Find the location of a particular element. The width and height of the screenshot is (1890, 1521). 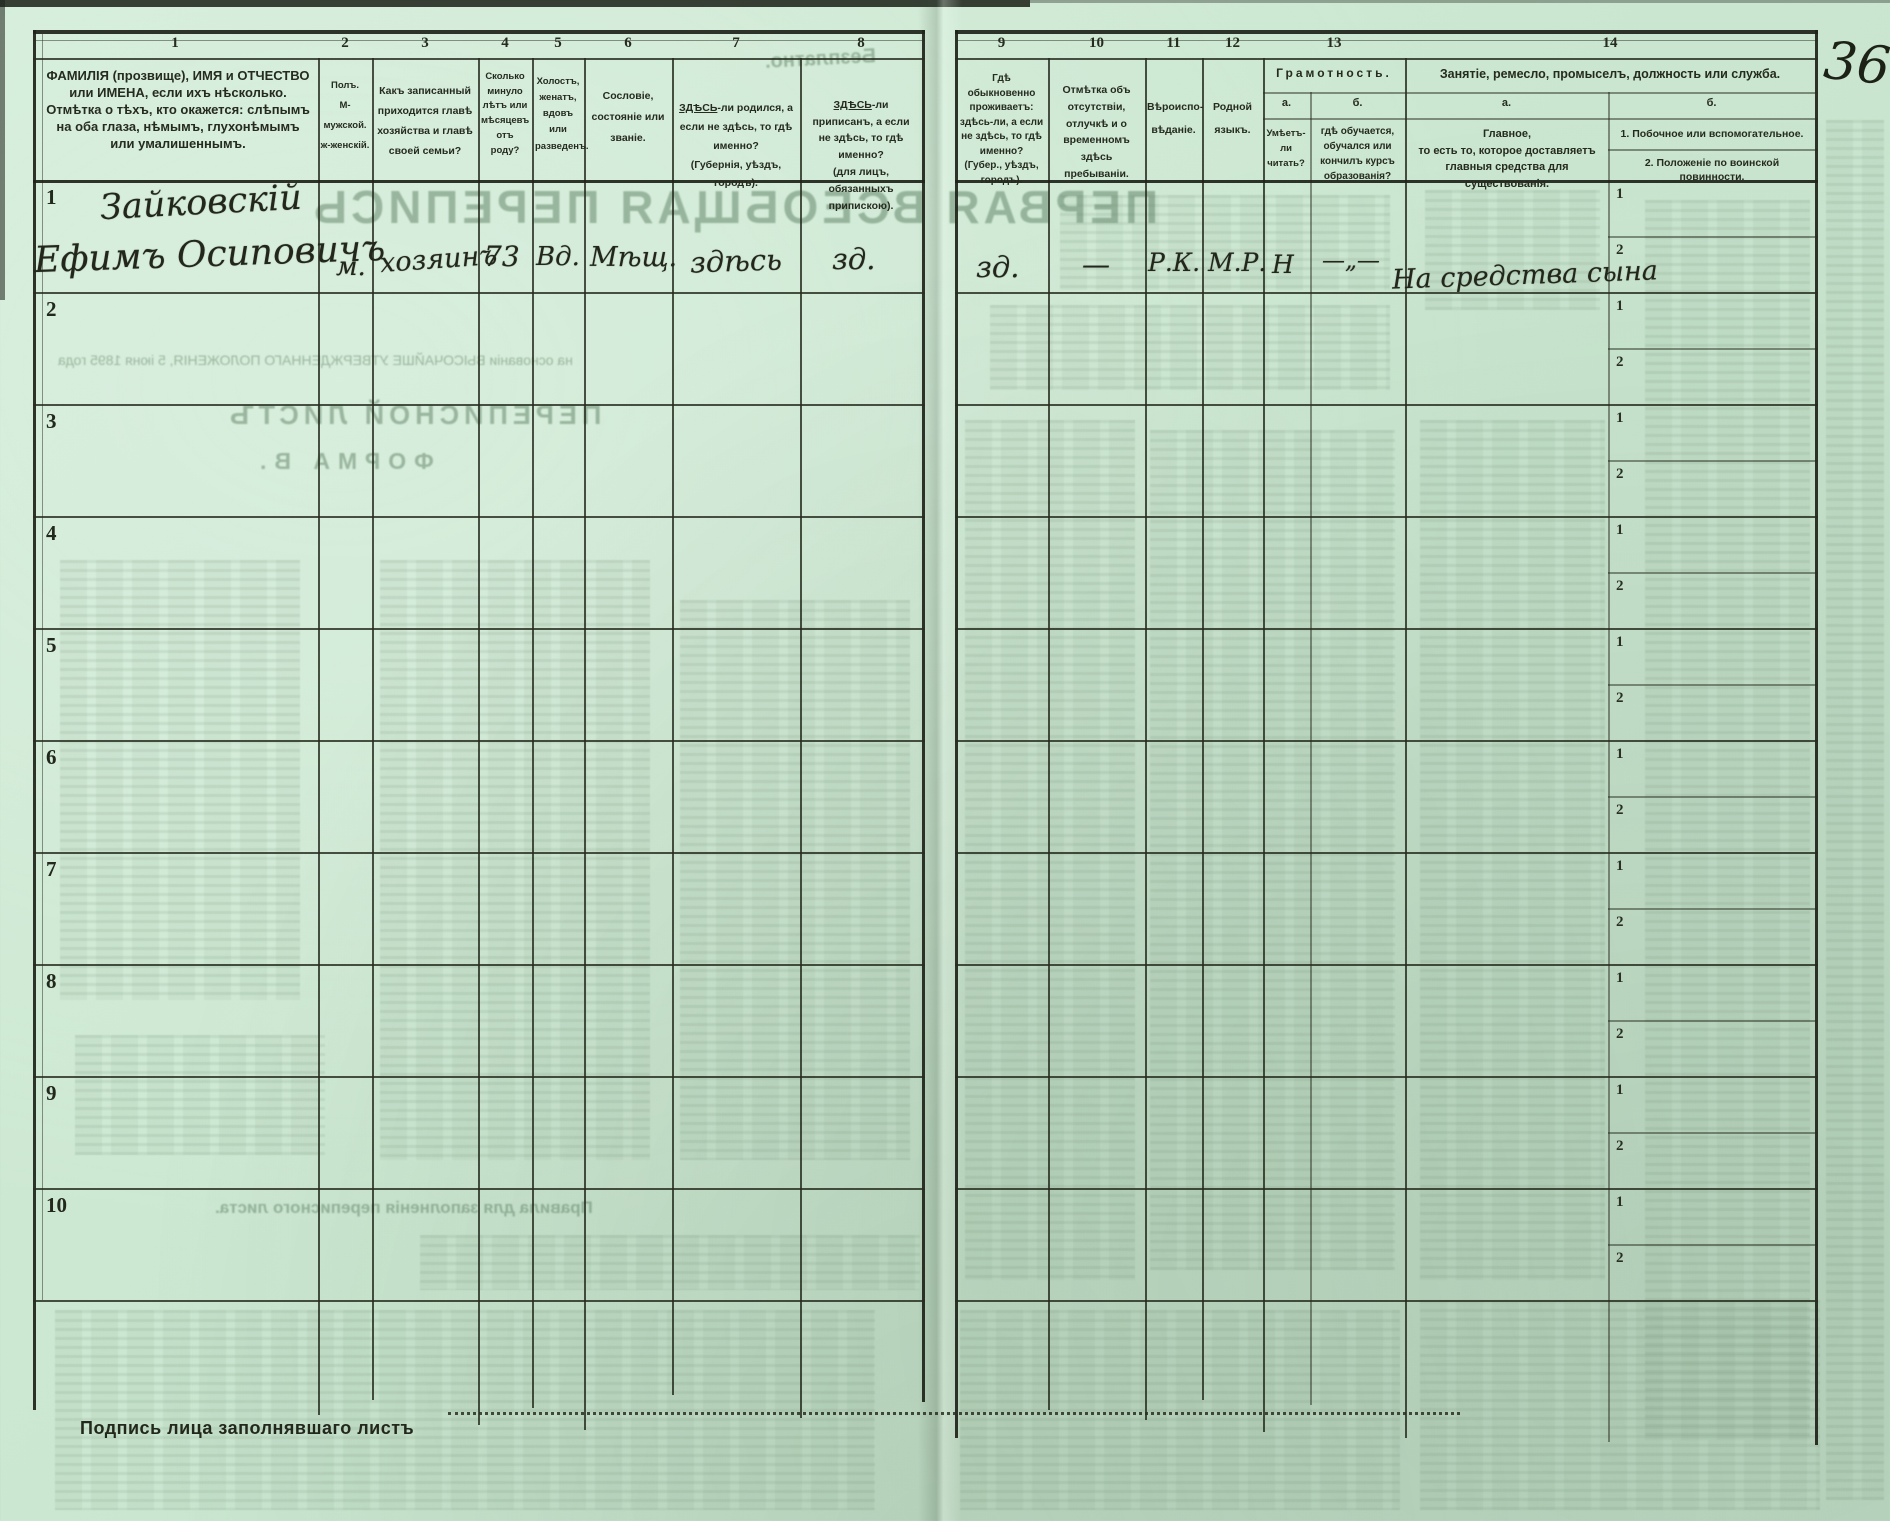

header-literacy-a-label: а. is located at coordinates (1286, 103).